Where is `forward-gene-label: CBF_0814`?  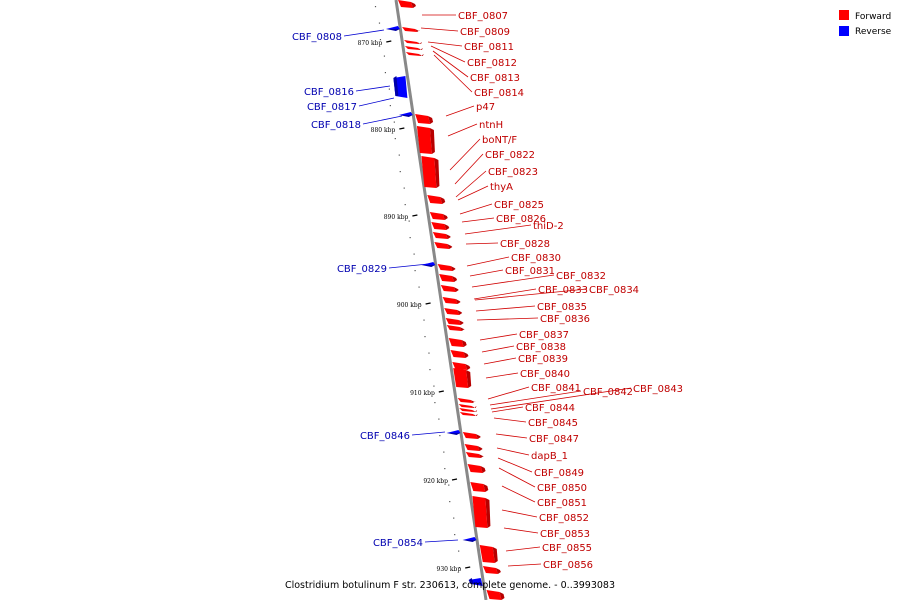 forward-gene-label: CBF_0814 is located at coordinates (499, 93).